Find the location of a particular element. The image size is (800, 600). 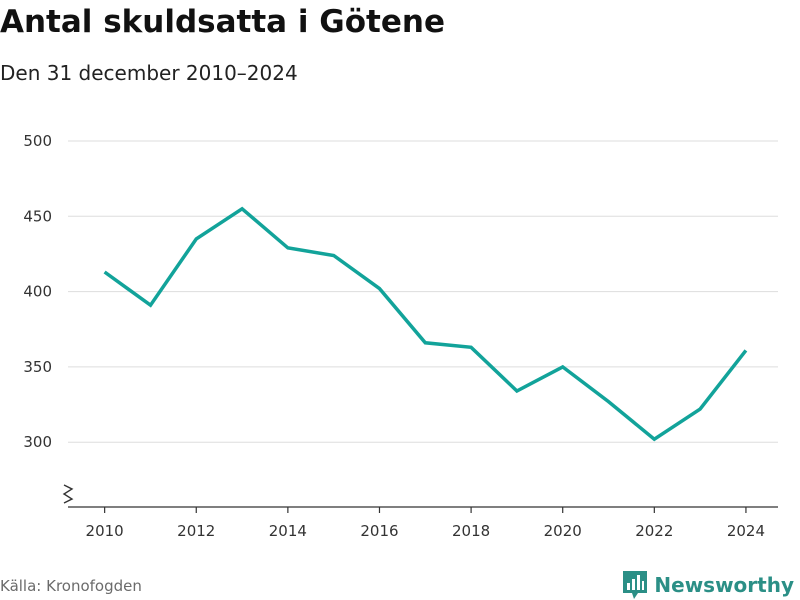

x-tick-label: 2014 is located at coordinates (288, 531).